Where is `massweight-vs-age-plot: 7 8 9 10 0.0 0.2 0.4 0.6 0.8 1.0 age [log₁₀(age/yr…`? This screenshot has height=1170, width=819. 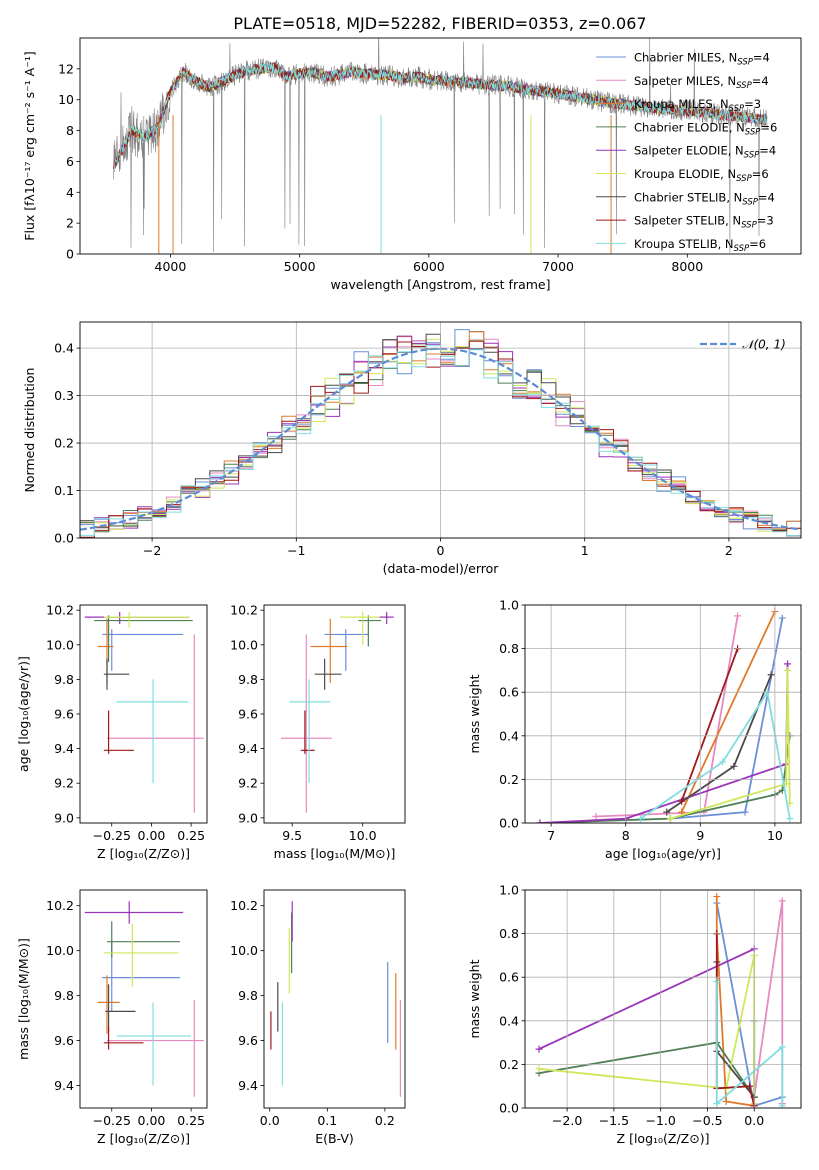 massweight-vs-age-plot: 7 8 9 10 0.0 0.2 0.4 0.6 0.8 1.0 age [log₁₀(age/yr… is located at coordinates (634, 729).